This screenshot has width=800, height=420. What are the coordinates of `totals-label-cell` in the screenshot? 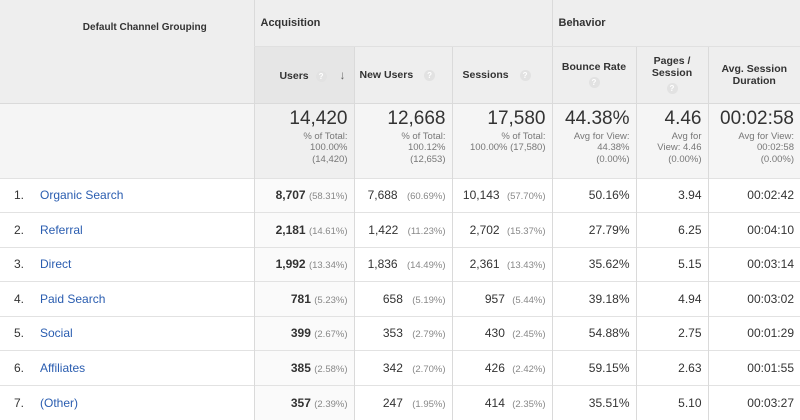 It's located at (127, 140).